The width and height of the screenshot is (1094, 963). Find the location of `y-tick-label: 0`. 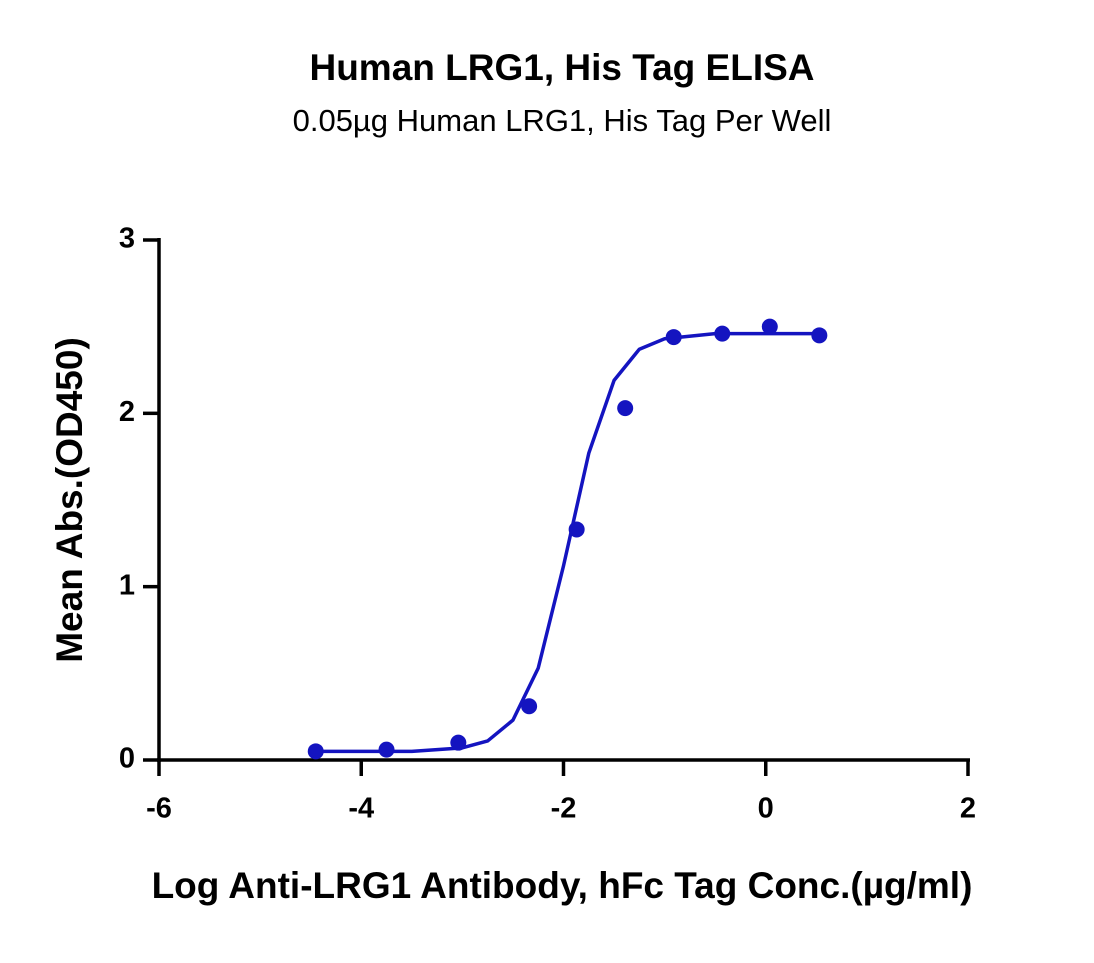

y-tick-label: 0 is located at coordinates (127, 759).